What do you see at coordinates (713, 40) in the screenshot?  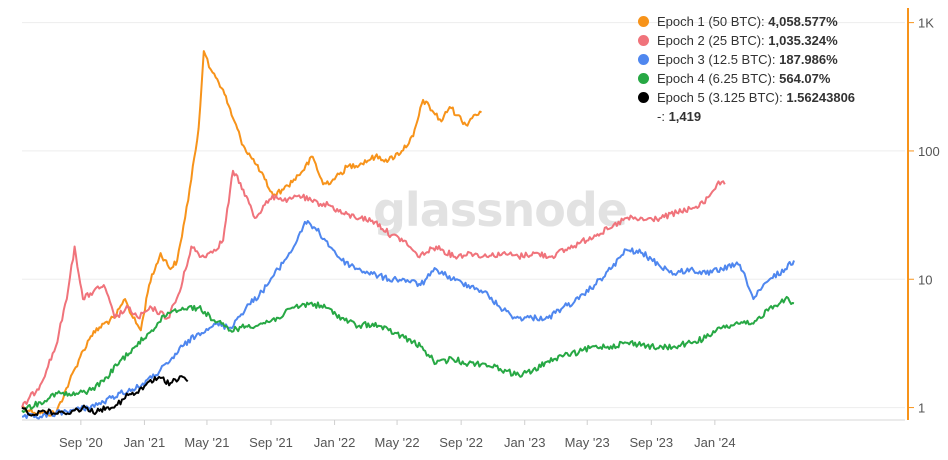 I see `legend-label: Epoch 2 (25 BTC):` at bounding box center [713, 40].